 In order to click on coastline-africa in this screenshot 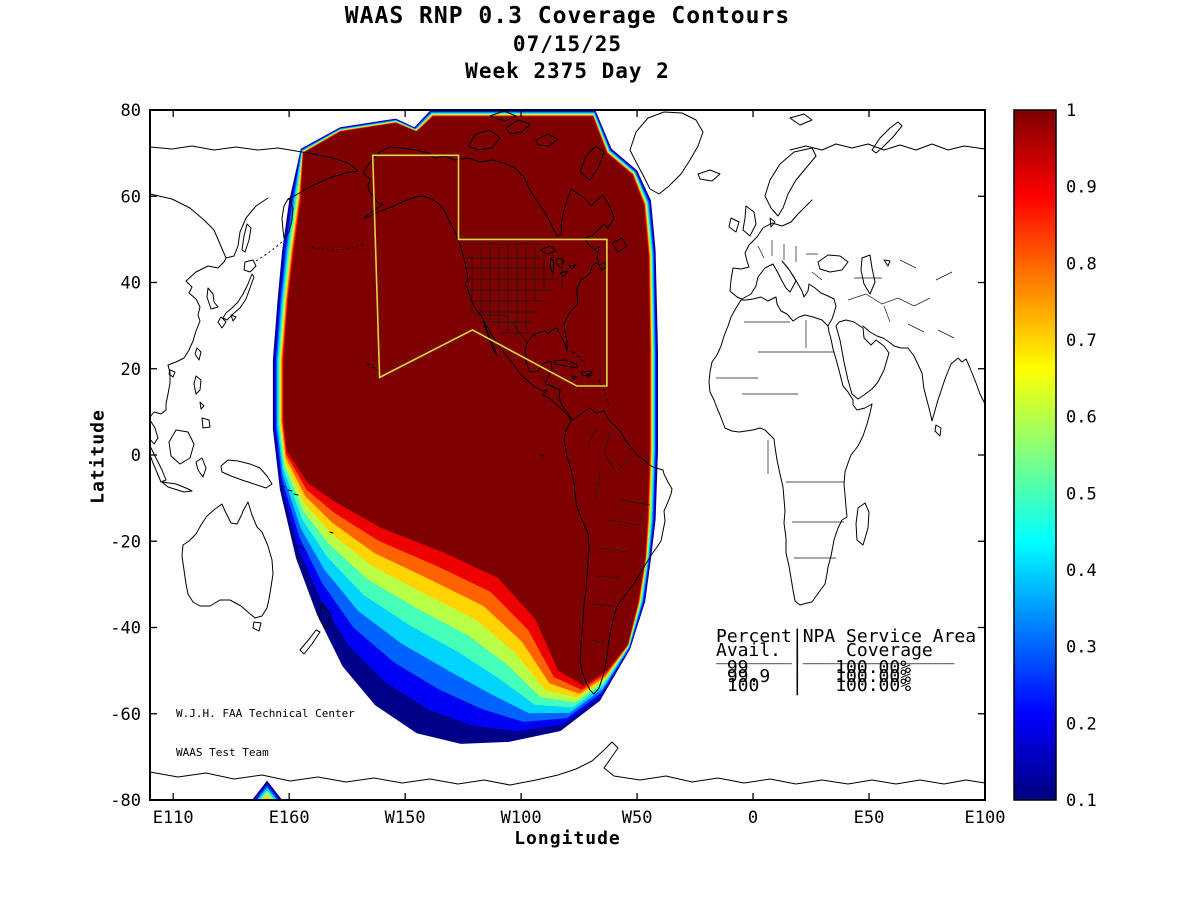, I will do `click(790, 451)`.